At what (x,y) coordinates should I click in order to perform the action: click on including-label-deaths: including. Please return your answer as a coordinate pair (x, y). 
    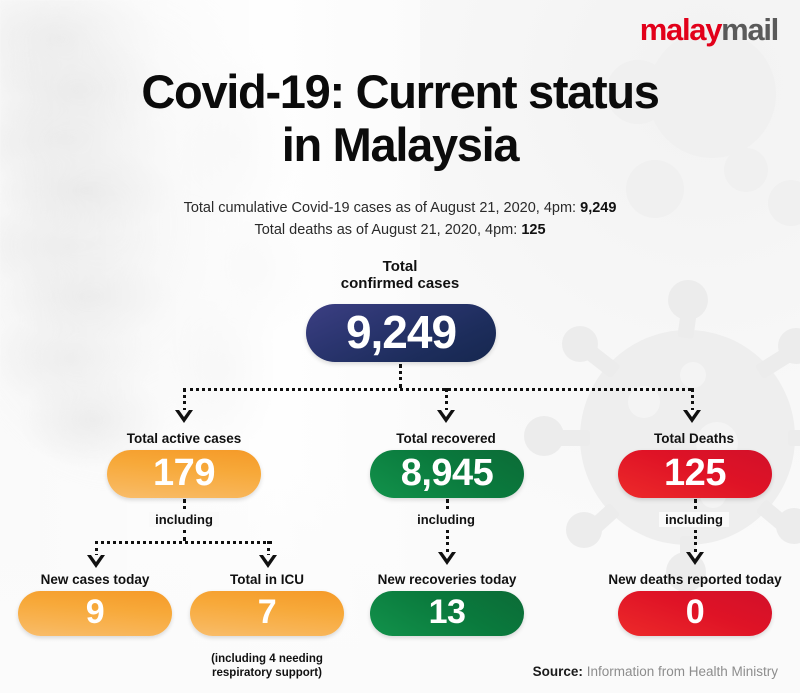
    Looking at the image, I should click on (694, 519).